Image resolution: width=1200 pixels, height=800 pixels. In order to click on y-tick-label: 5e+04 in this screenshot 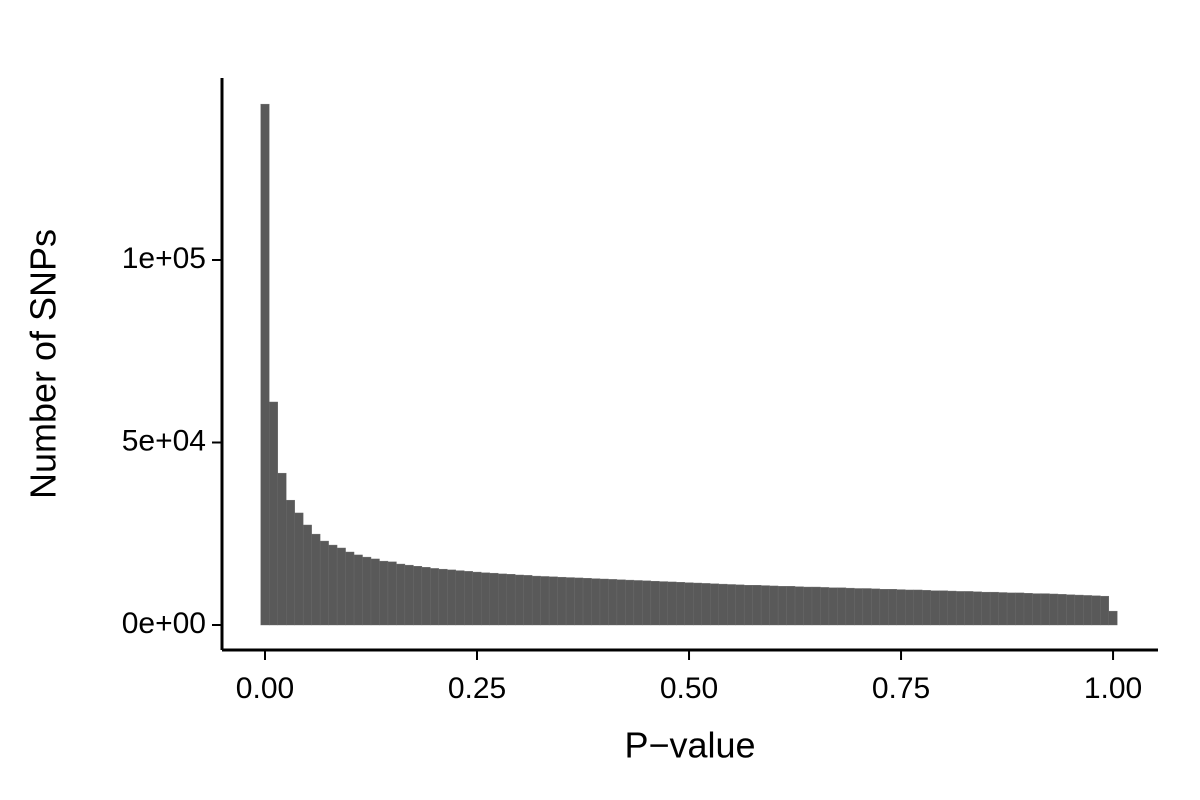, I will do `click(164, 440)`.